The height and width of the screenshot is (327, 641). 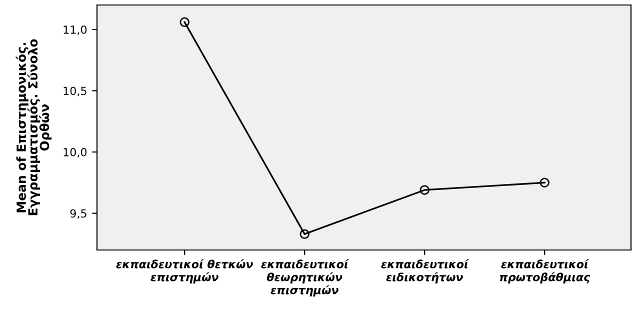 What do you see at coordinates (78, 214) in the screenshot?
I see `y-tick-label: 9,5` at bounding box center [78, 214].